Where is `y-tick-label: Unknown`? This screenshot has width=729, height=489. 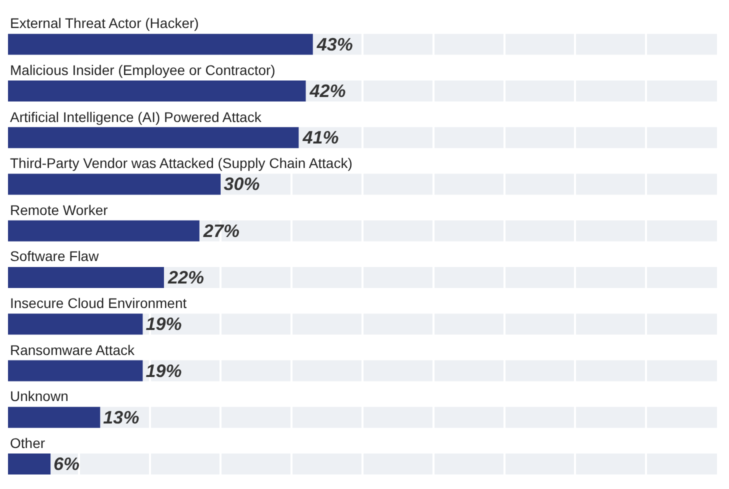
y-tick-label: Unknown is located at coordinates (39, 396).